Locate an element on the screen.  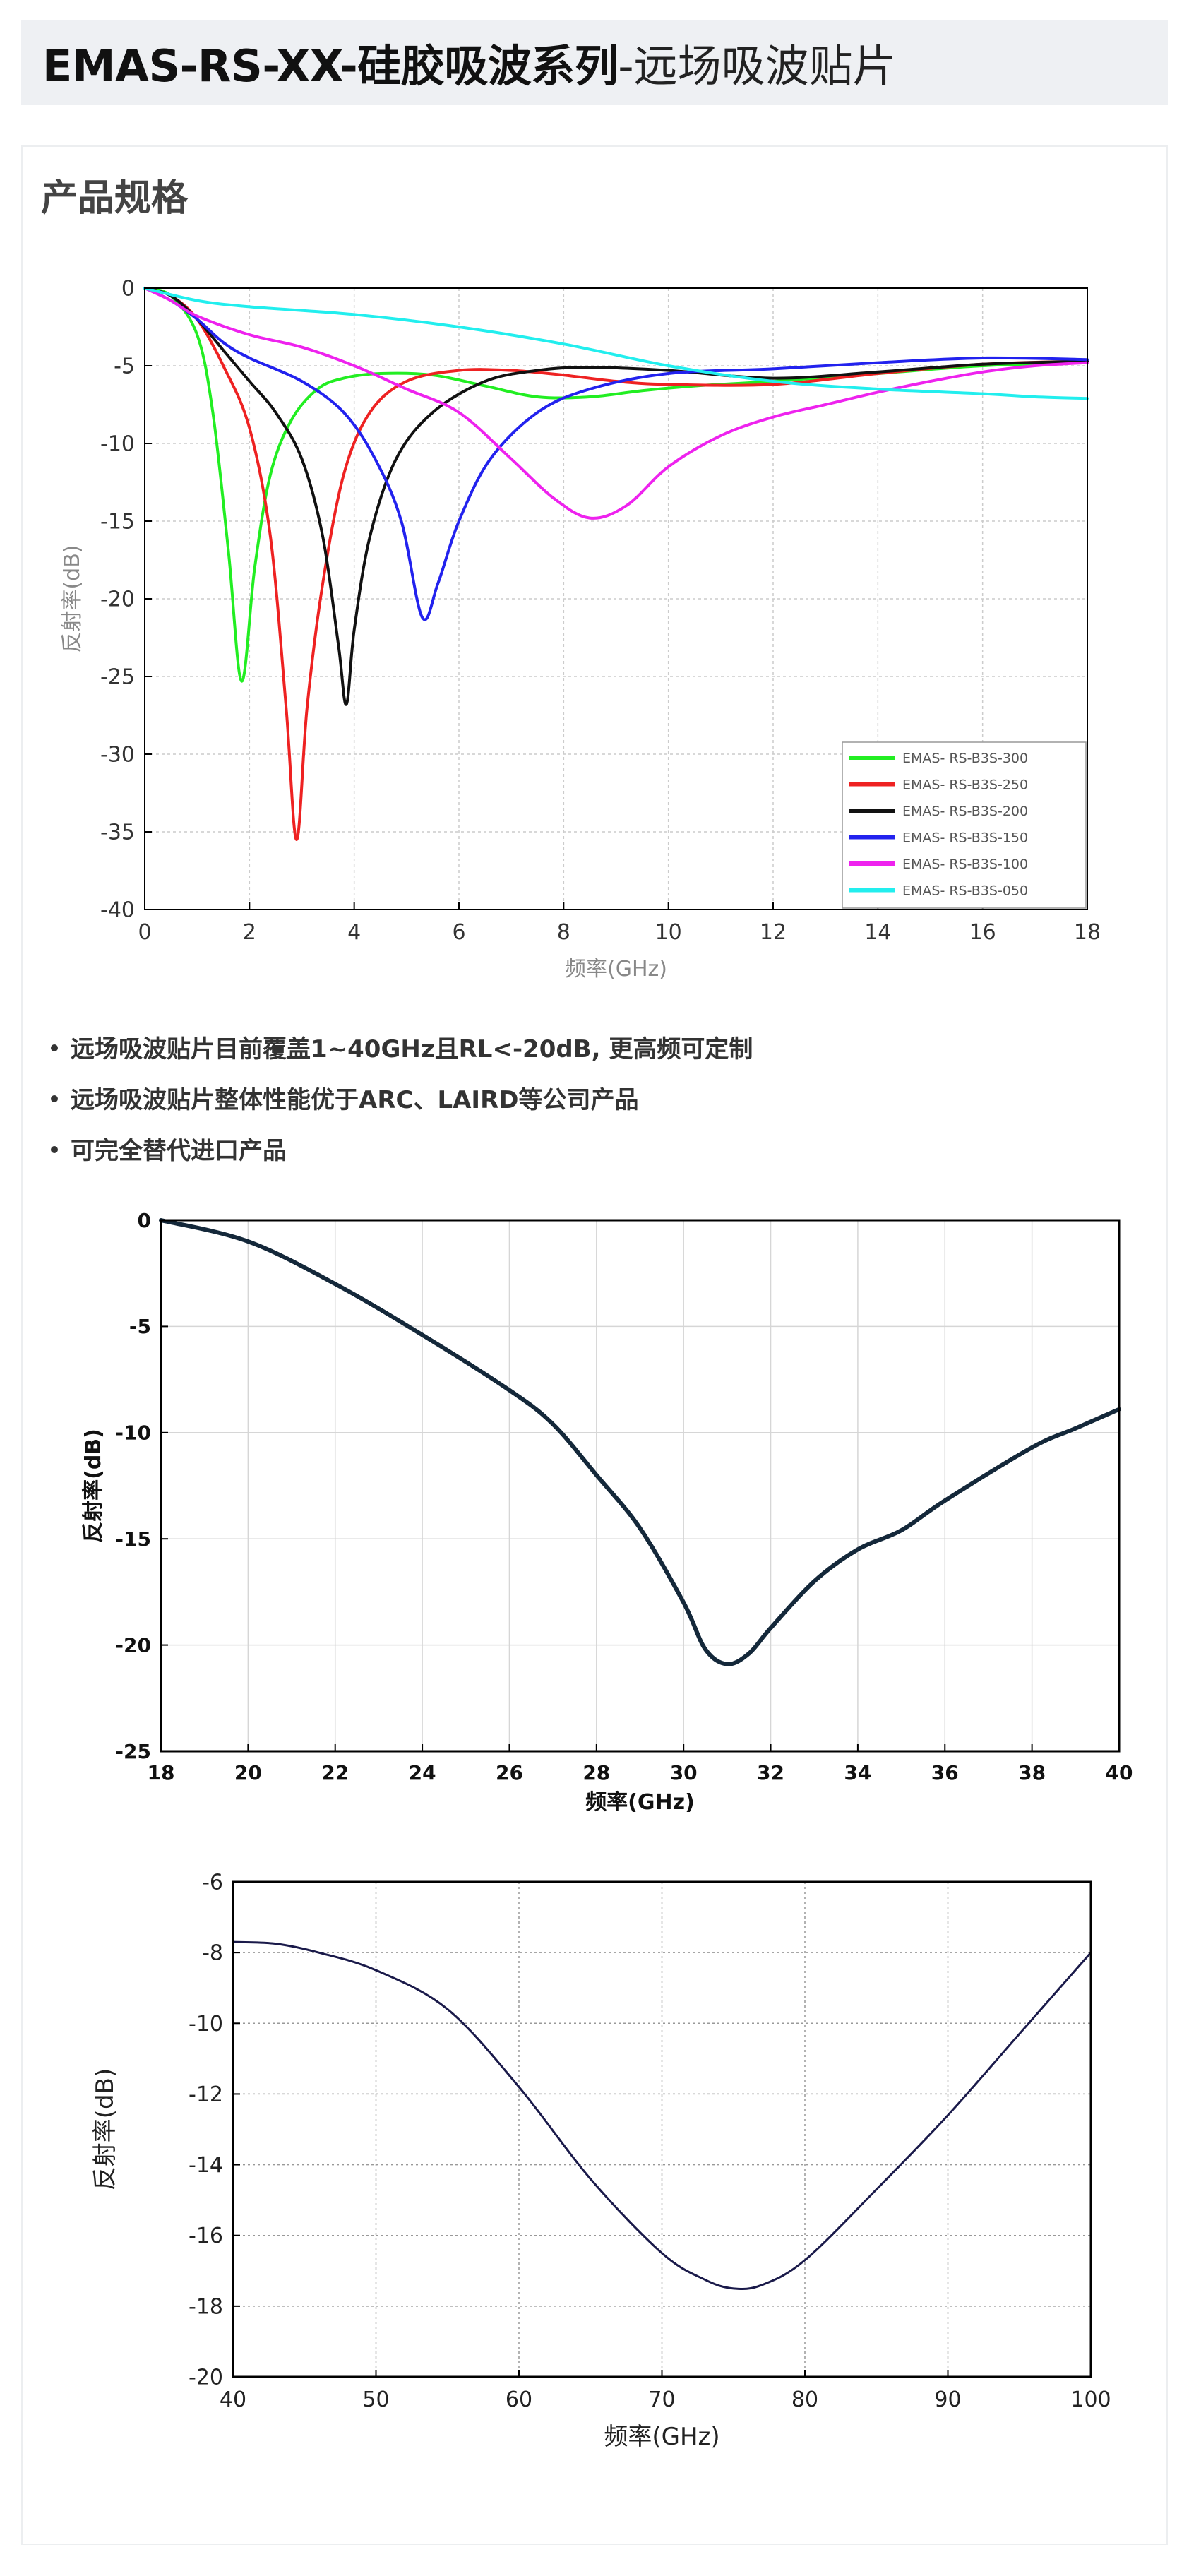
tick-label-x: 80 is located at coordinates (804, 2399).